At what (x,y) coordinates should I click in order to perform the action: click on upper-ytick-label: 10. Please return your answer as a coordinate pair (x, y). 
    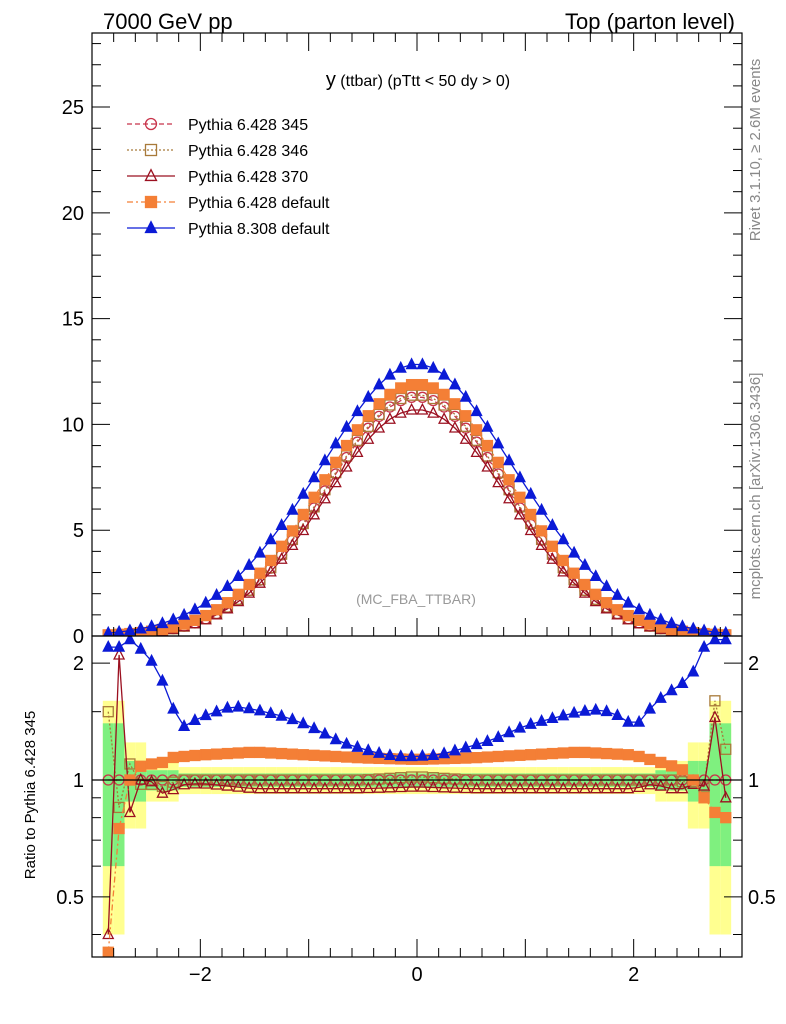
    Looking at the image, I should click on (73, 425).